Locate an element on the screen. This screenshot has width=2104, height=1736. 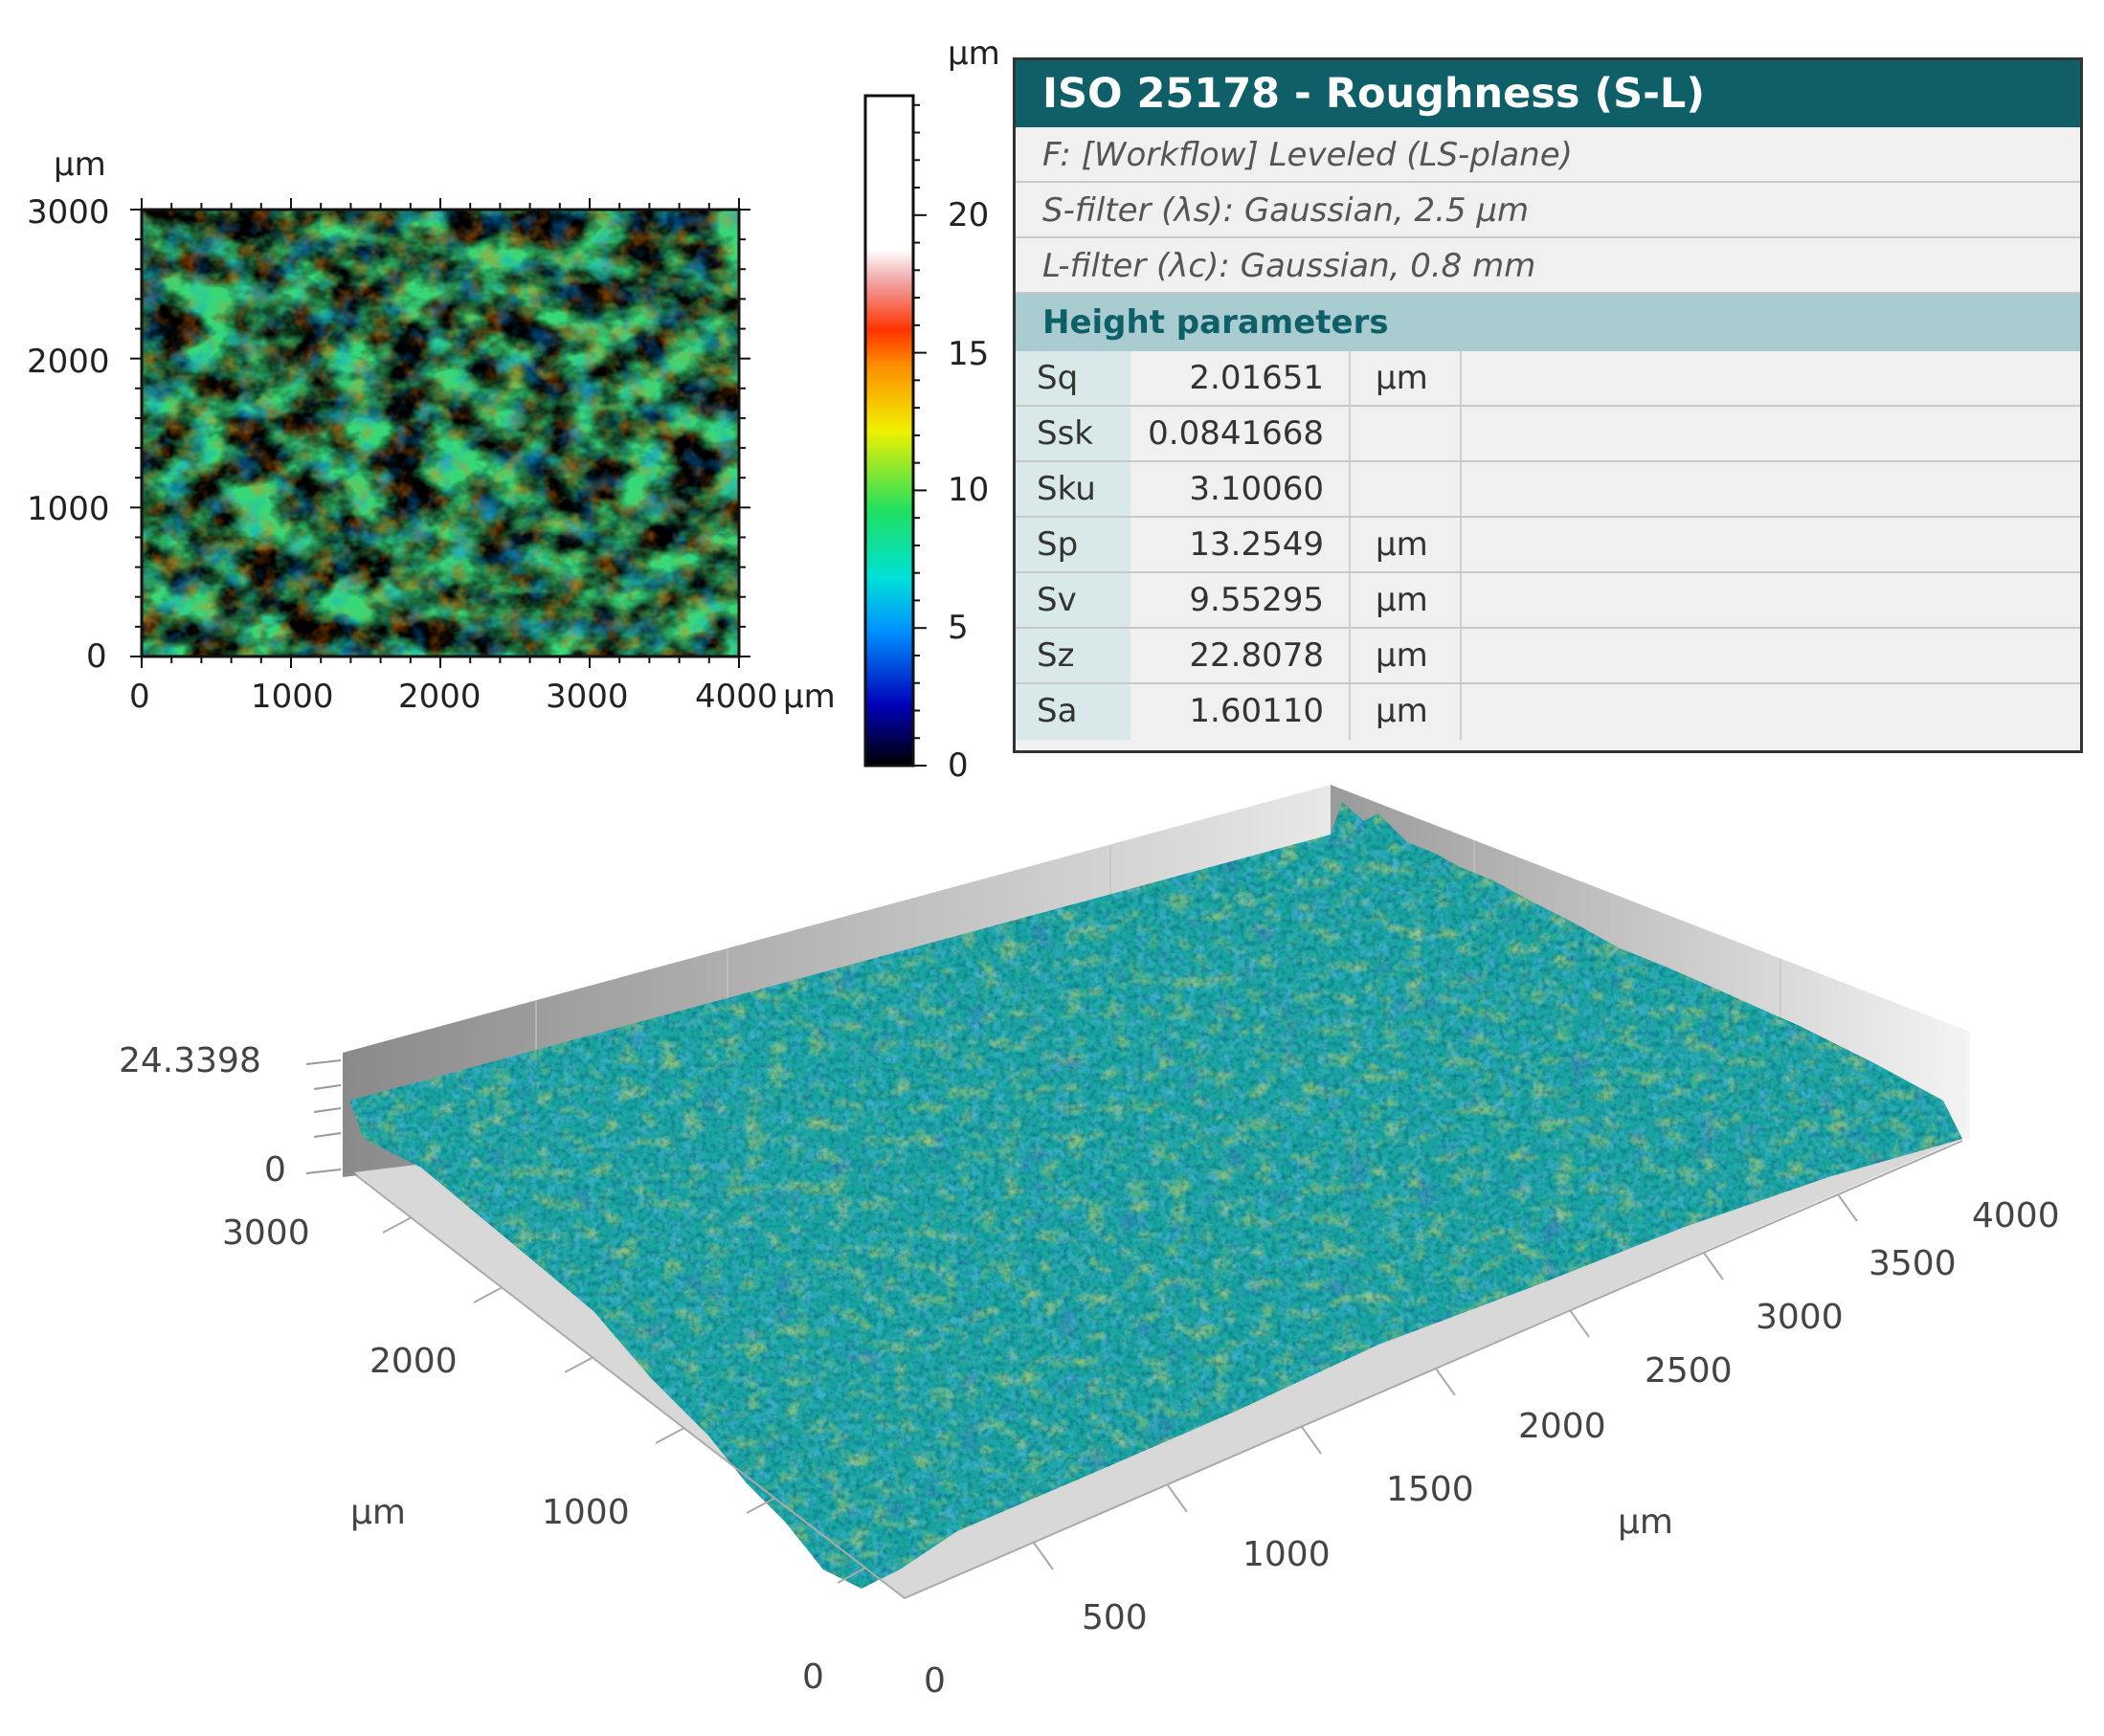
surface-x-tick: 4000 is located at coordinates (2016, 1215).